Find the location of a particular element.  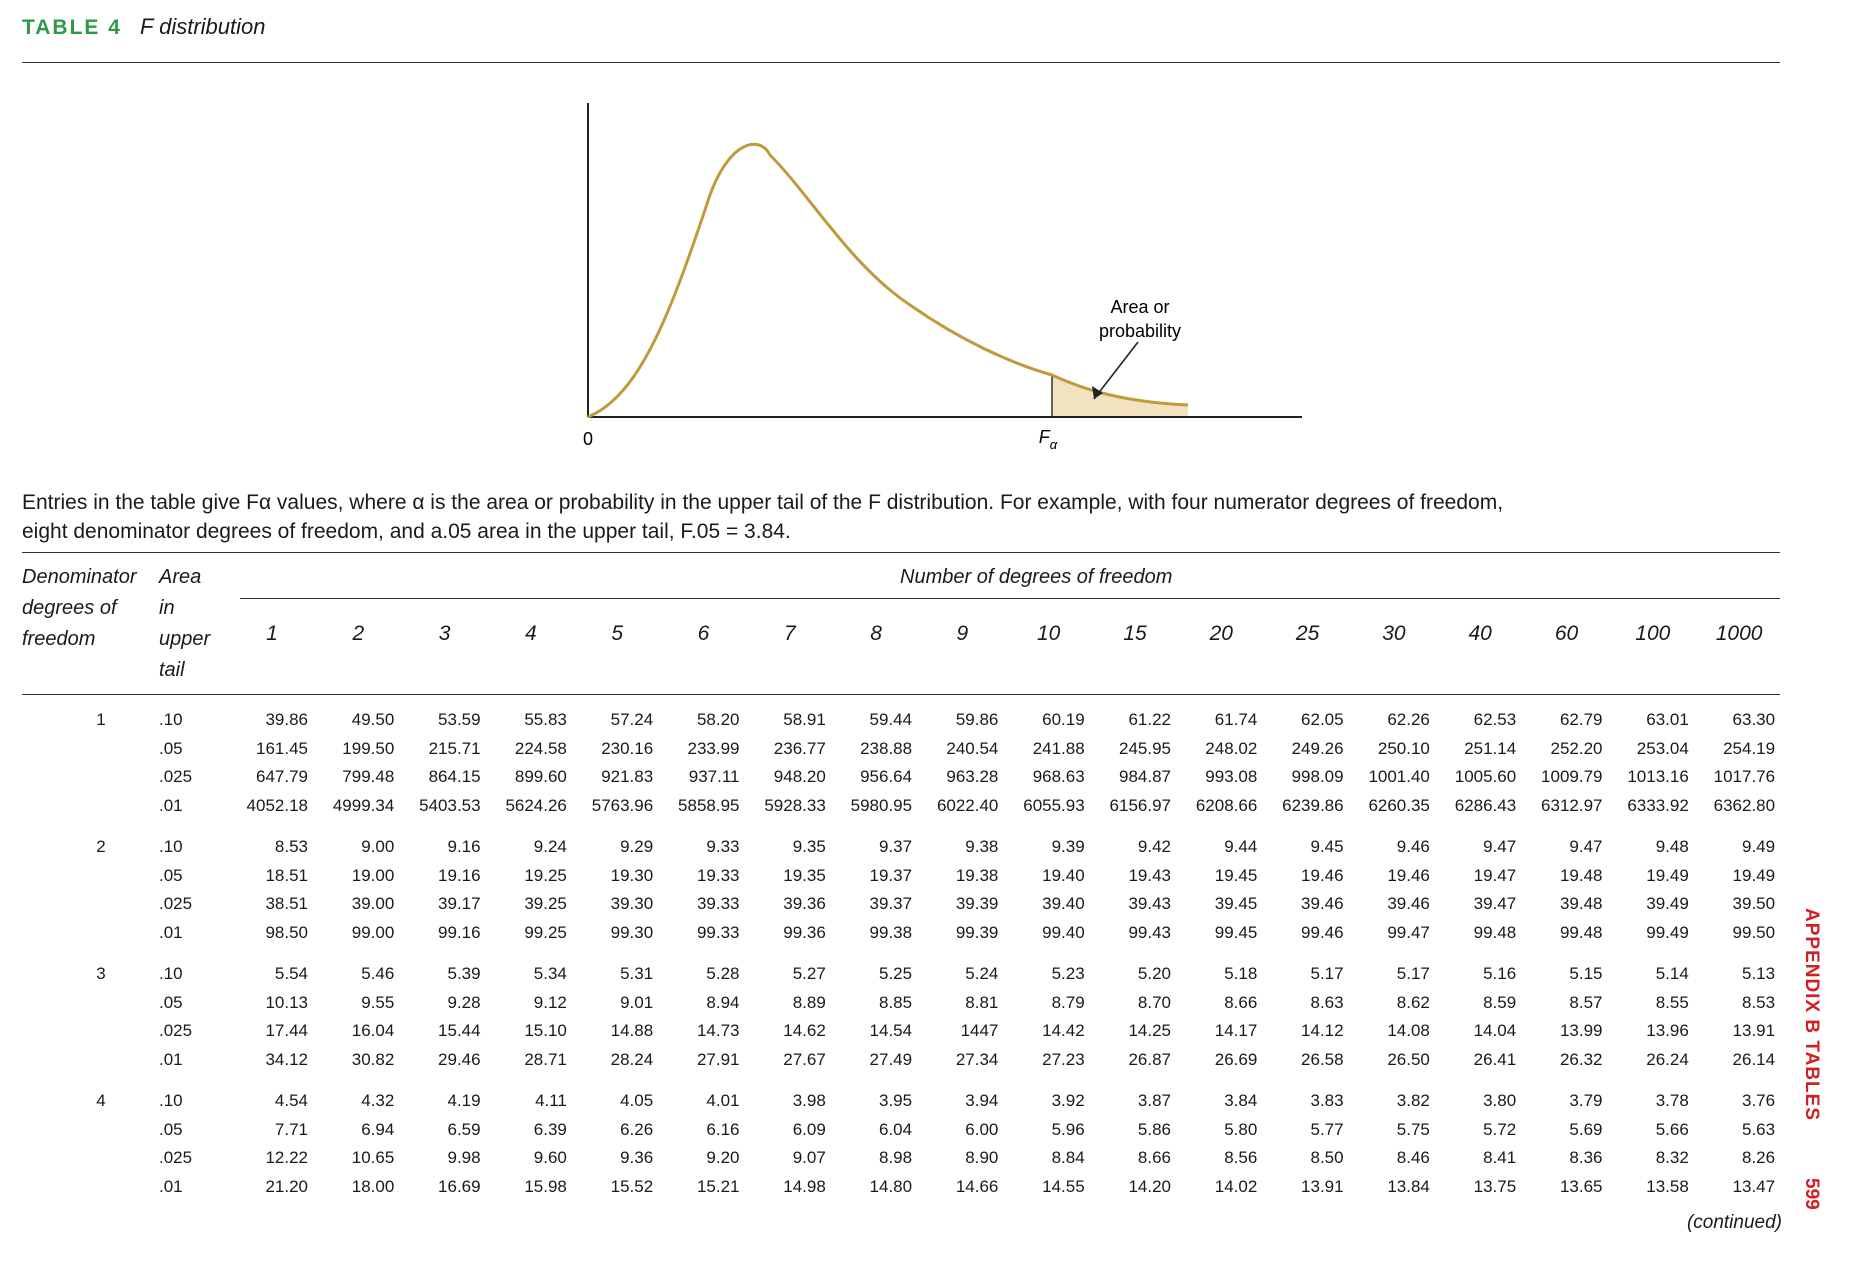

f-value-cell: 19.00 is located at coordinates (373, 875).